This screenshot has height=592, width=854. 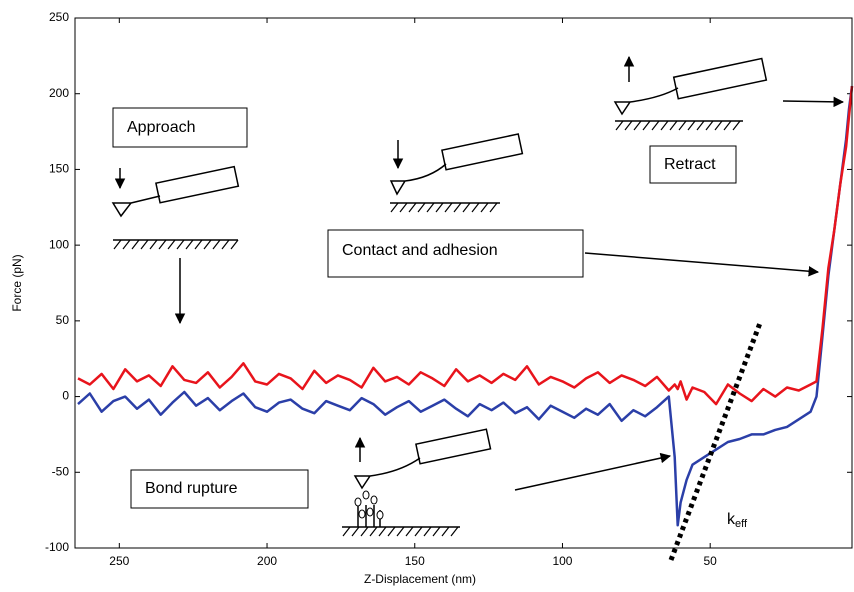 I want to click on ligands, so click(x=369, y=505).